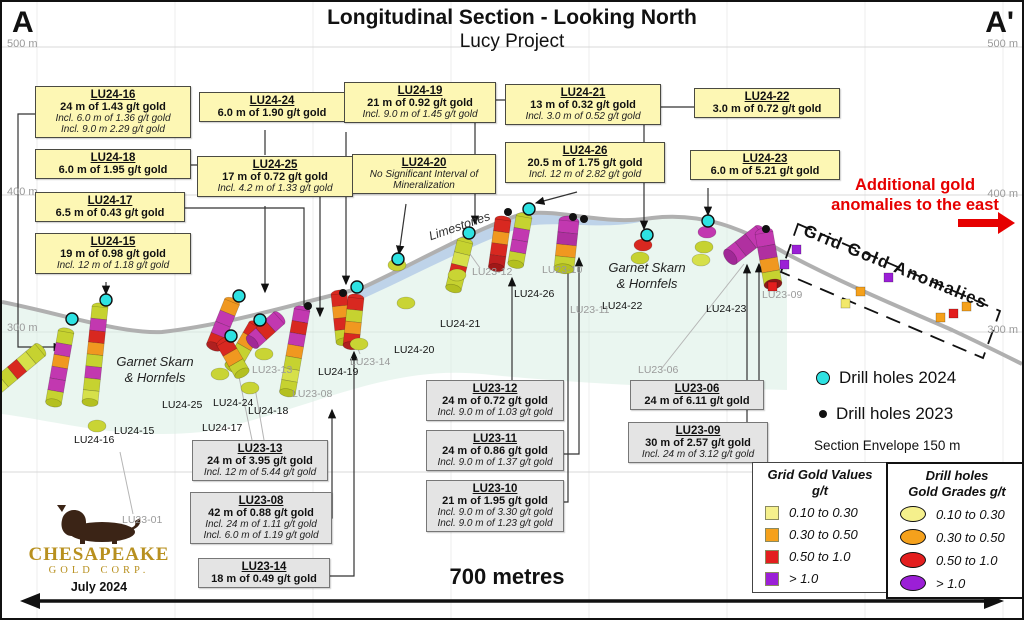 Image resolution: width=1024 pixels, height=620 pixels. What do you see at coordinates (562, 270) in the screenshot?
I see `hole-label-LU23-10: LU23-10` at bounding box center [562, 270].